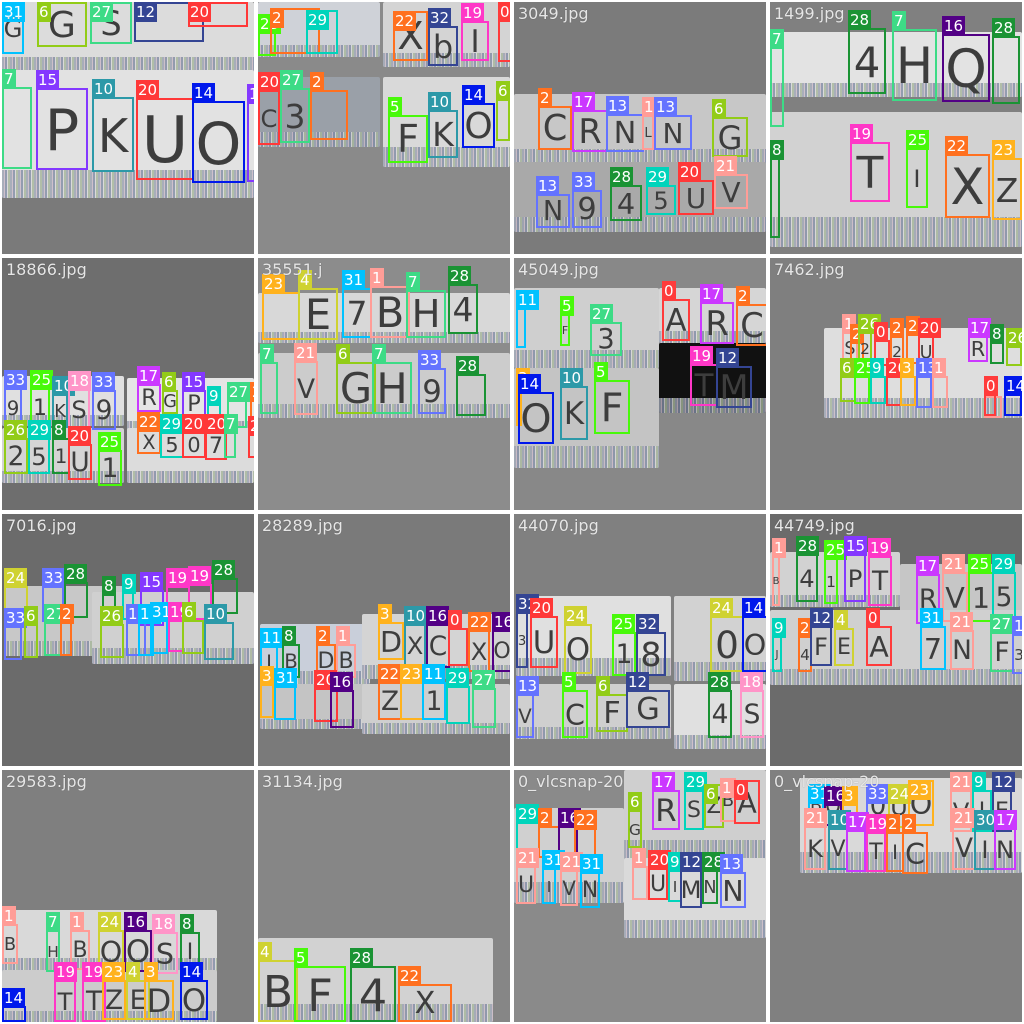 Image resolution: width=1024 pixels, height=1024 pixels. Describe the element at coordinates (590, 891) in the screenshot. I see `plate-character: N` at that location.